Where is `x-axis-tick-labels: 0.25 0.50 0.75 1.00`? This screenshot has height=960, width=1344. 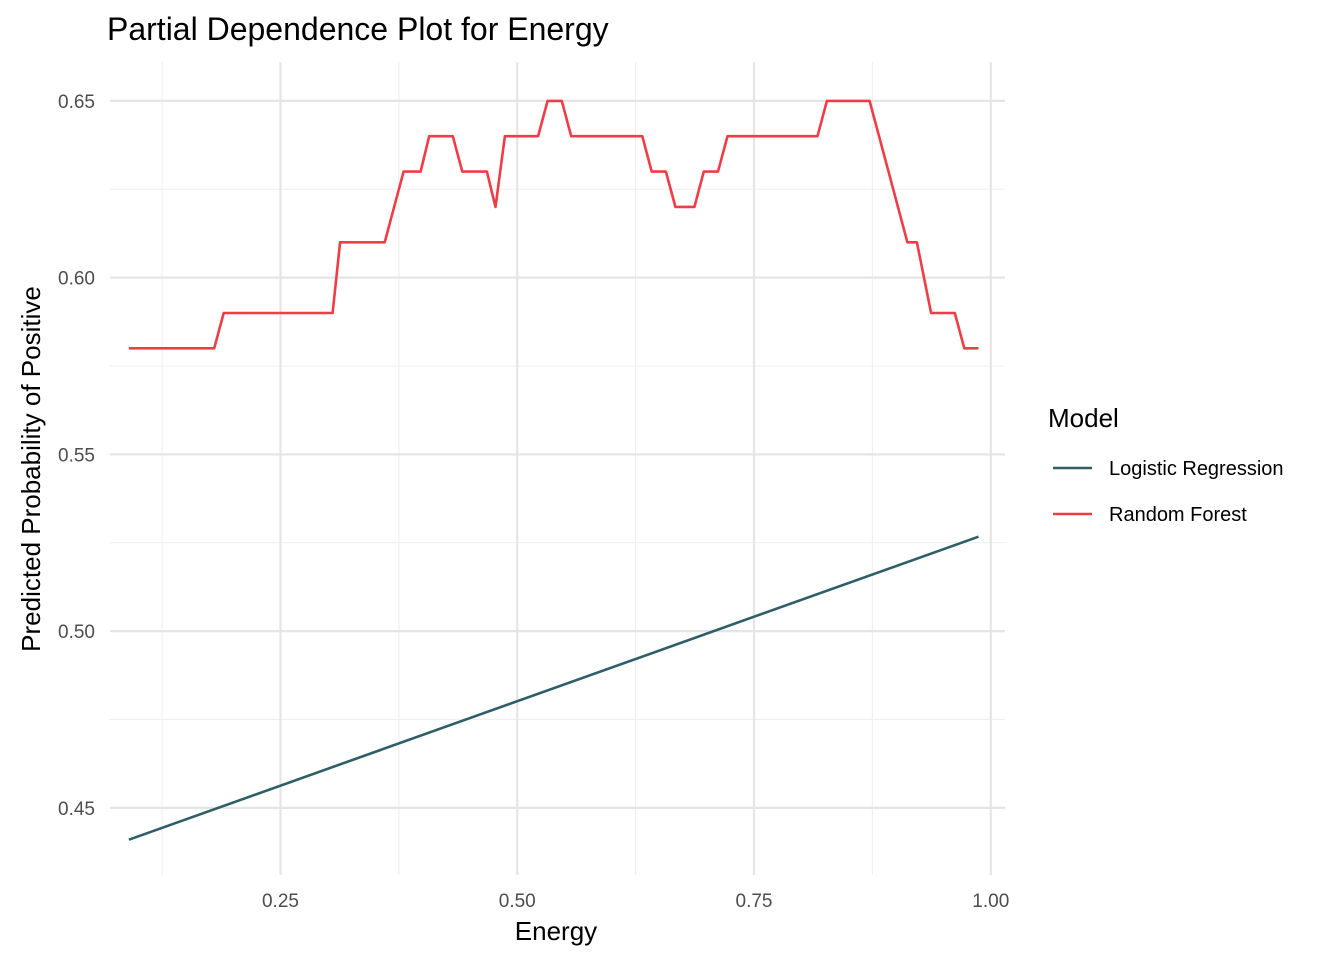
x-axis-tick-labels: 0.25 0.50 0.75 1.00 is located at coordinates (635, 901).